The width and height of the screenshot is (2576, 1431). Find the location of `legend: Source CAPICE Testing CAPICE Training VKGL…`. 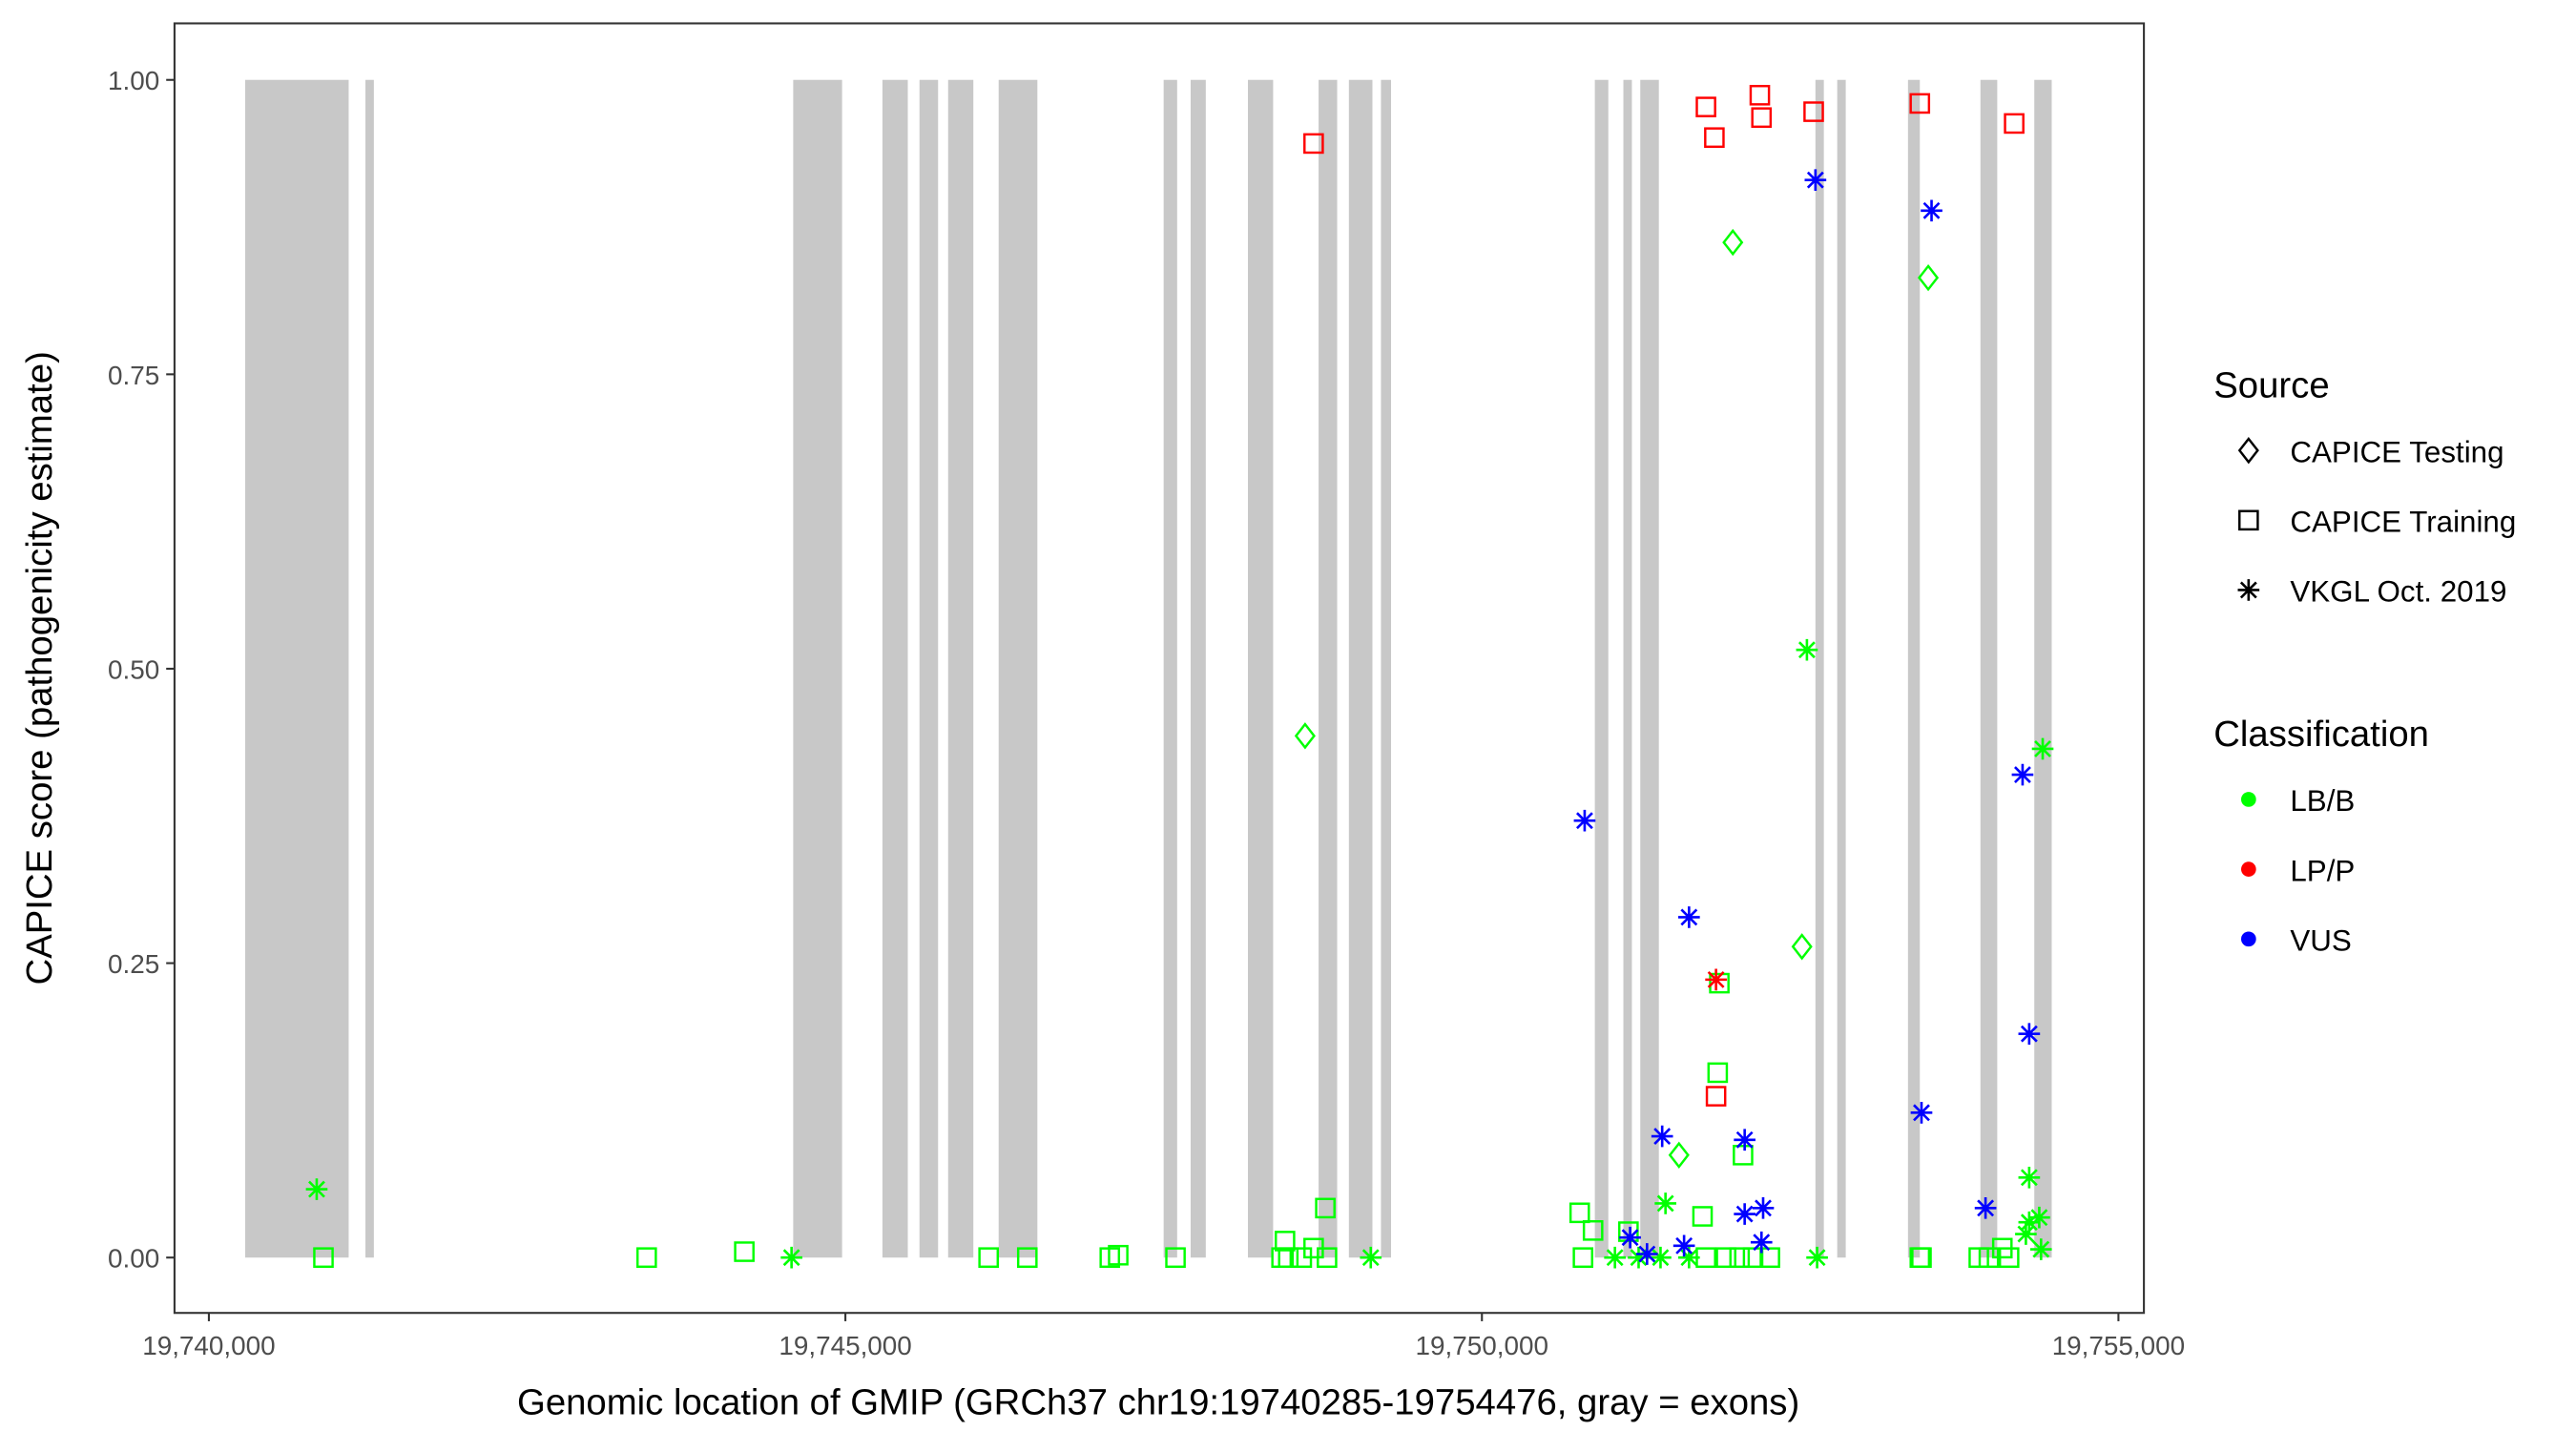

legend: Source CAPICE Testing CAPICE Training VKGL… is located at coordinates (2364, 660).